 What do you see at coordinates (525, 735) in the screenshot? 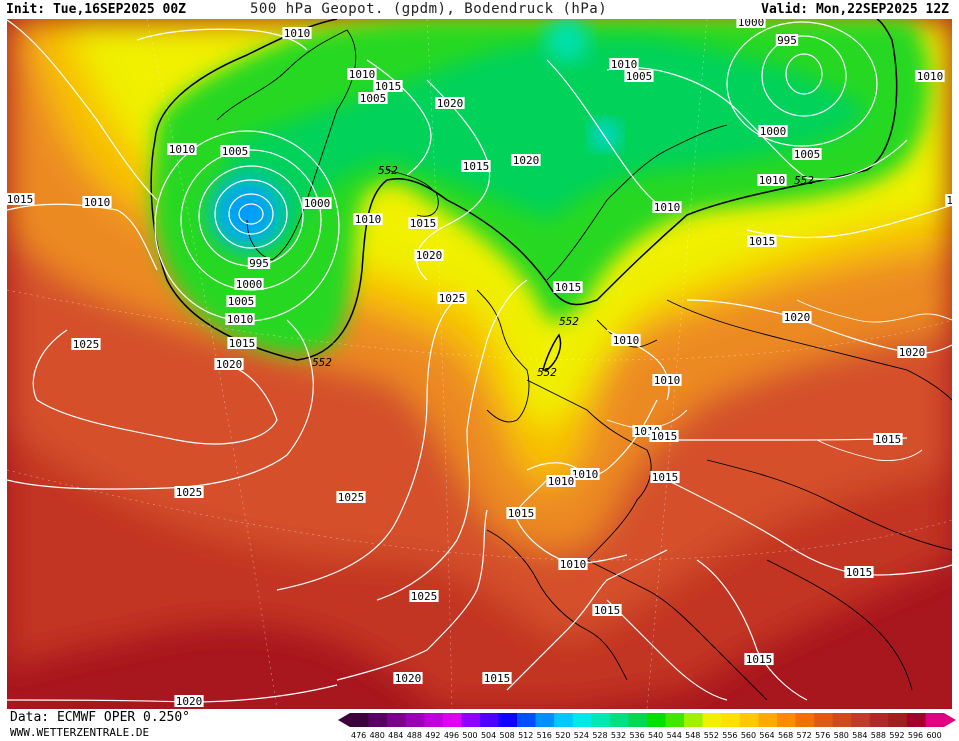
I see `color-legend-level: 512` at bounding box center [525, 735].